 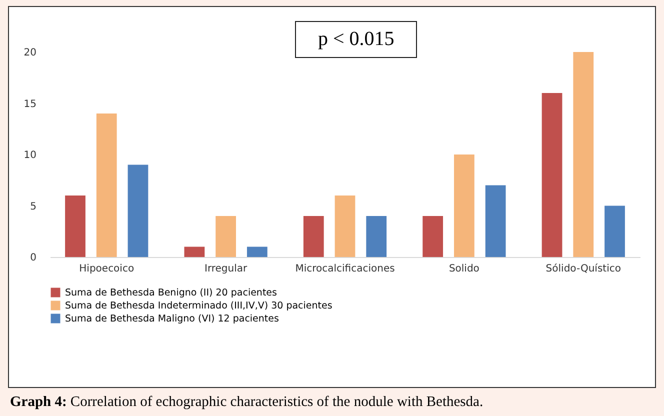 I want to click on y-tick-label: 15, so click(x=30, y=104).